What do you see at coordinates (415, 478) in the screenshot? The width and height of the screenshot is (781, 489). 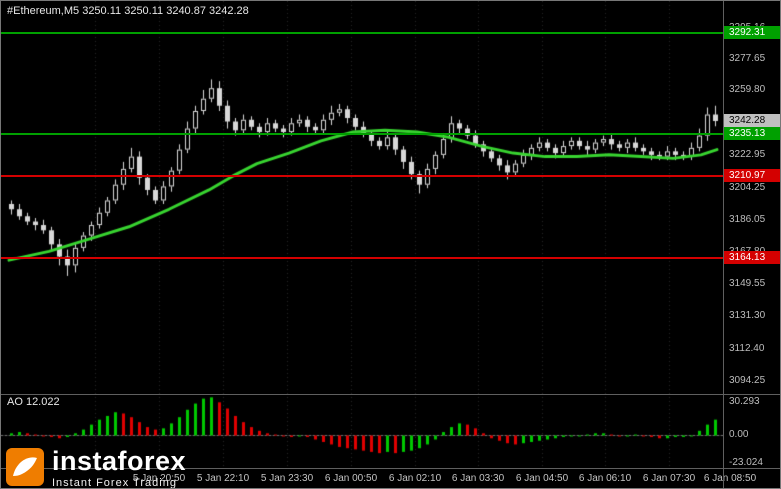 I see `time-axis-label: 6 Jan 02:10` at bounding box center [415, 478].